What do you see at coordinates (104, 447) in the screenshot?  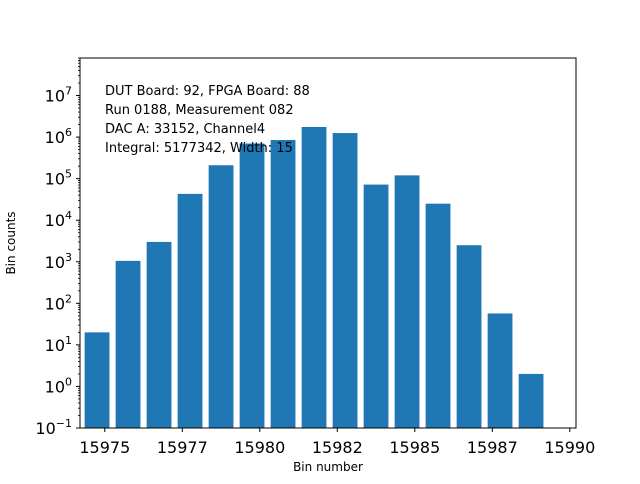 I see `x-tick-label: 15975` at bounding box center [104, 447].